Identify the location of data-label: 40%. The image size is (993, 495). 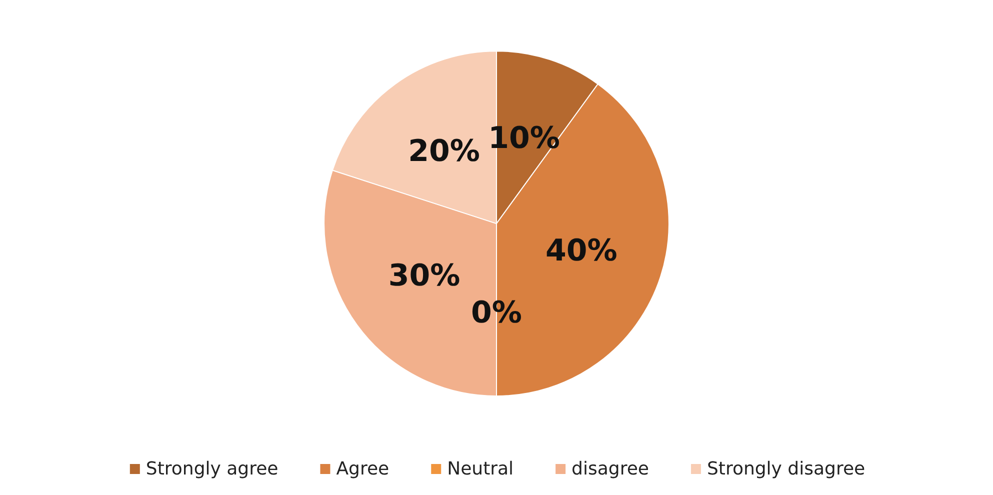
(581, 251).